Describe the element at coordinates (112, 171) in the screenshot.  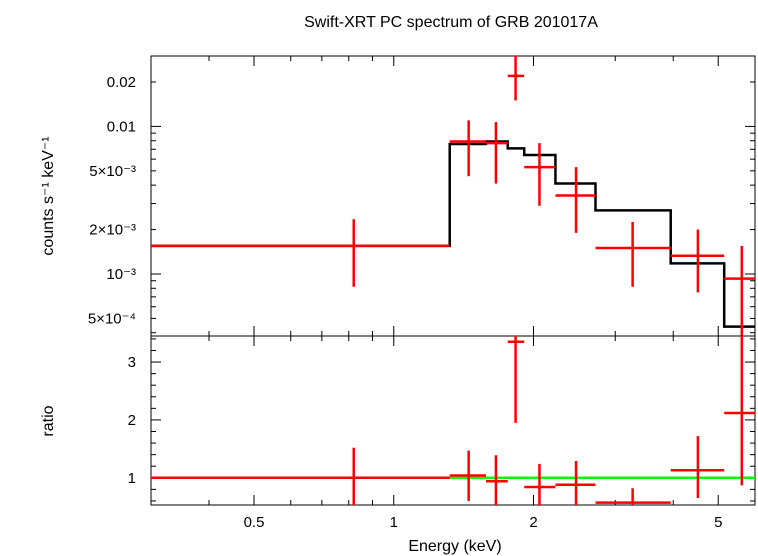
I see `spectrum-y-tick-label: 5×10⁻³` at that location.